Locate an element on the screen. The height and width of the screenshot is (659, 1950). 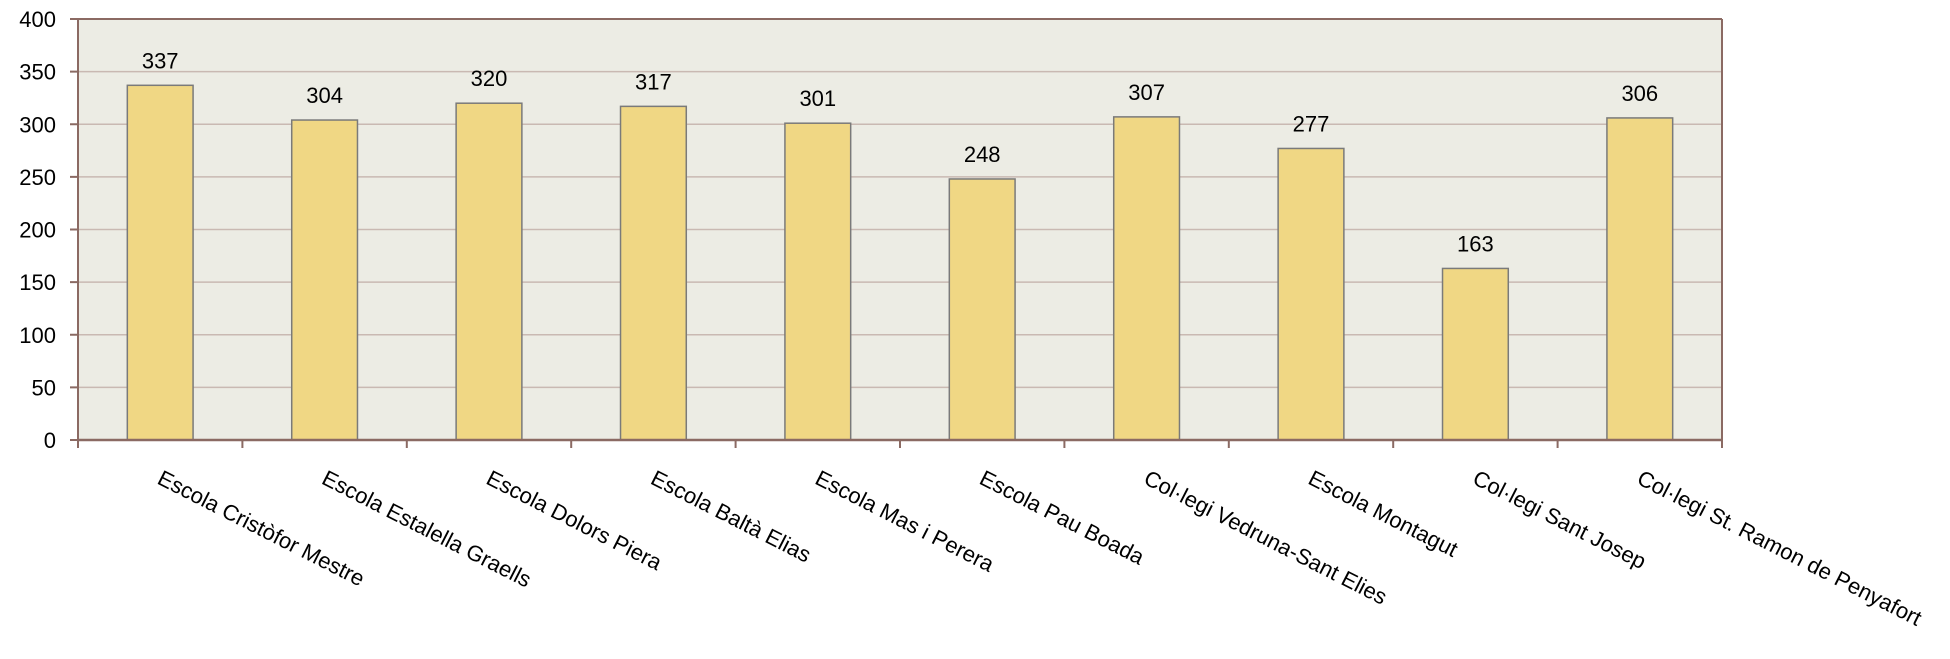
x-tick-label: Escola Montagut is located at coordinates (1383, 513).